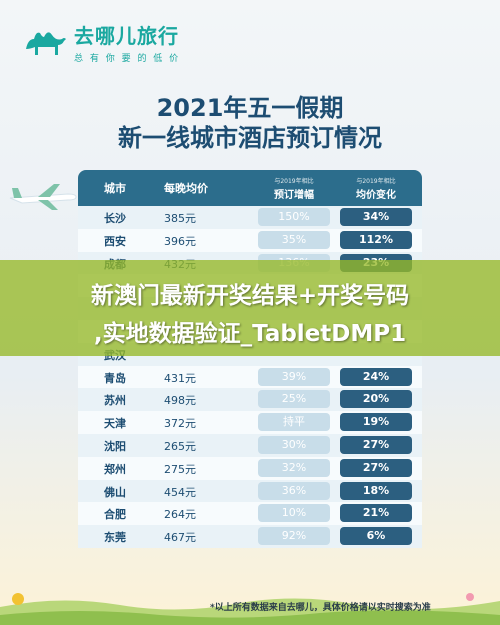 This screenshot has height=625, width=500. I want to click on footnote: *以上所有数据来自去哪儿，具体价格请以实时搜索为准, so click(320, 608).